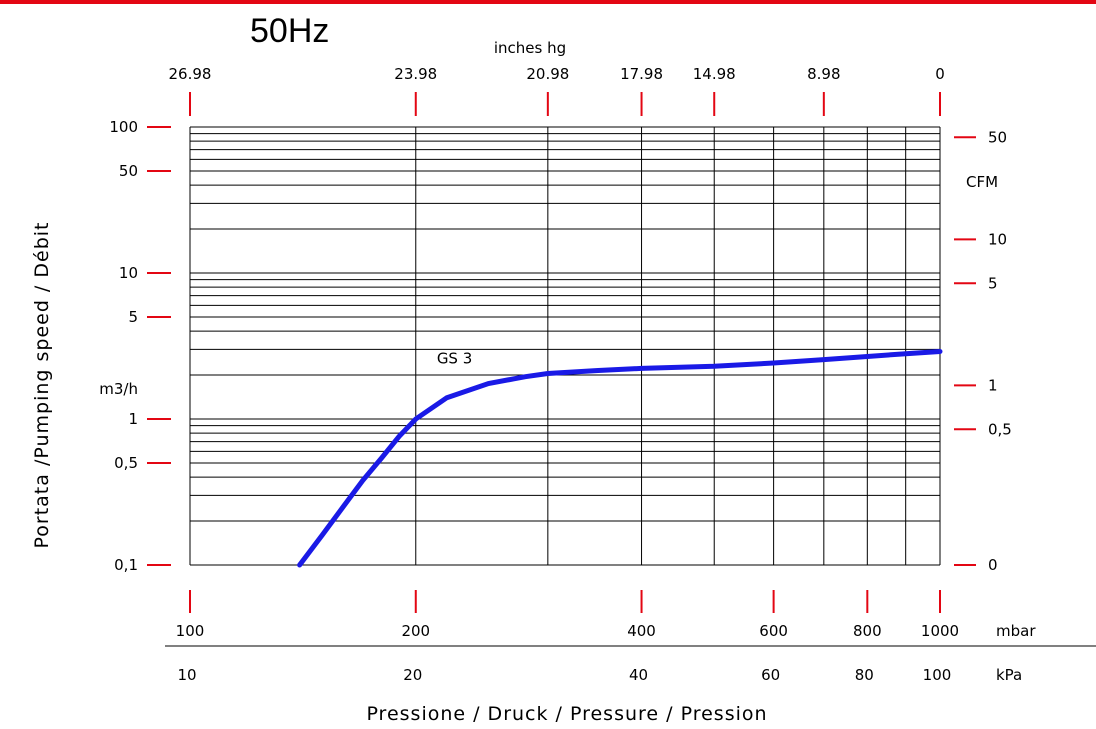 The height and width of the screenshot is (729, 1096). What do you see at coordinates (186, 675) in the screenshot?
I see `x-bottom-kpa-label: 10` at bounding box center [186, 675].